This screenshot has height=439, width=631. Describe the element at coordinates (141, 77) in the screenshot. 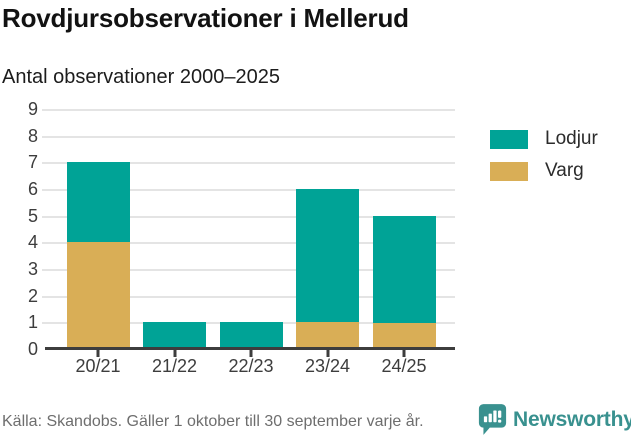

I see `chart-subtitle: Antal observationer 2000–2025` at that location.